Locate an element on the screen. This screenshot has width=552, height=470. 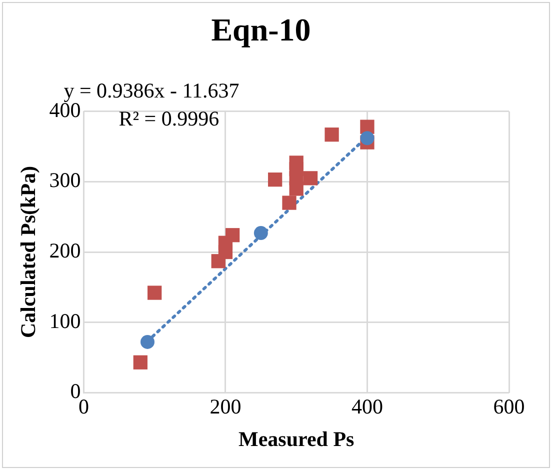
chart-title: Eqn-10 is located at coordinates (261, 29).